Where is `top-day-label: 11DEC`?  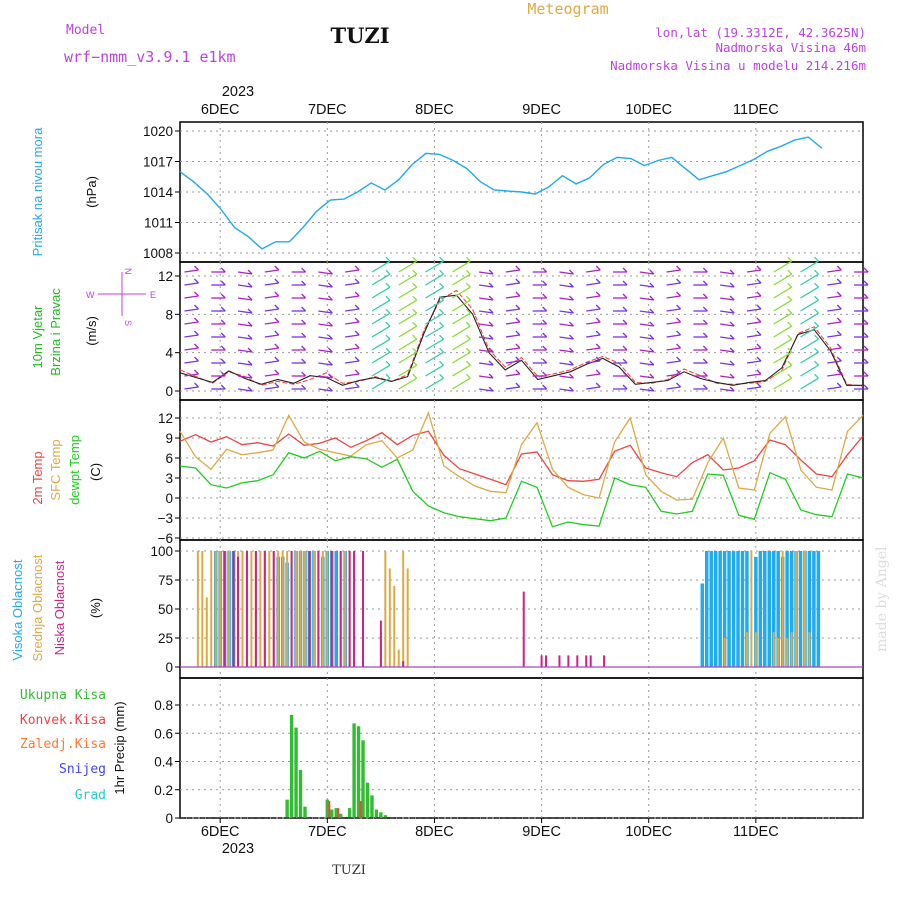 top-day-label: 11DEC is located at coordinates (756, 110).